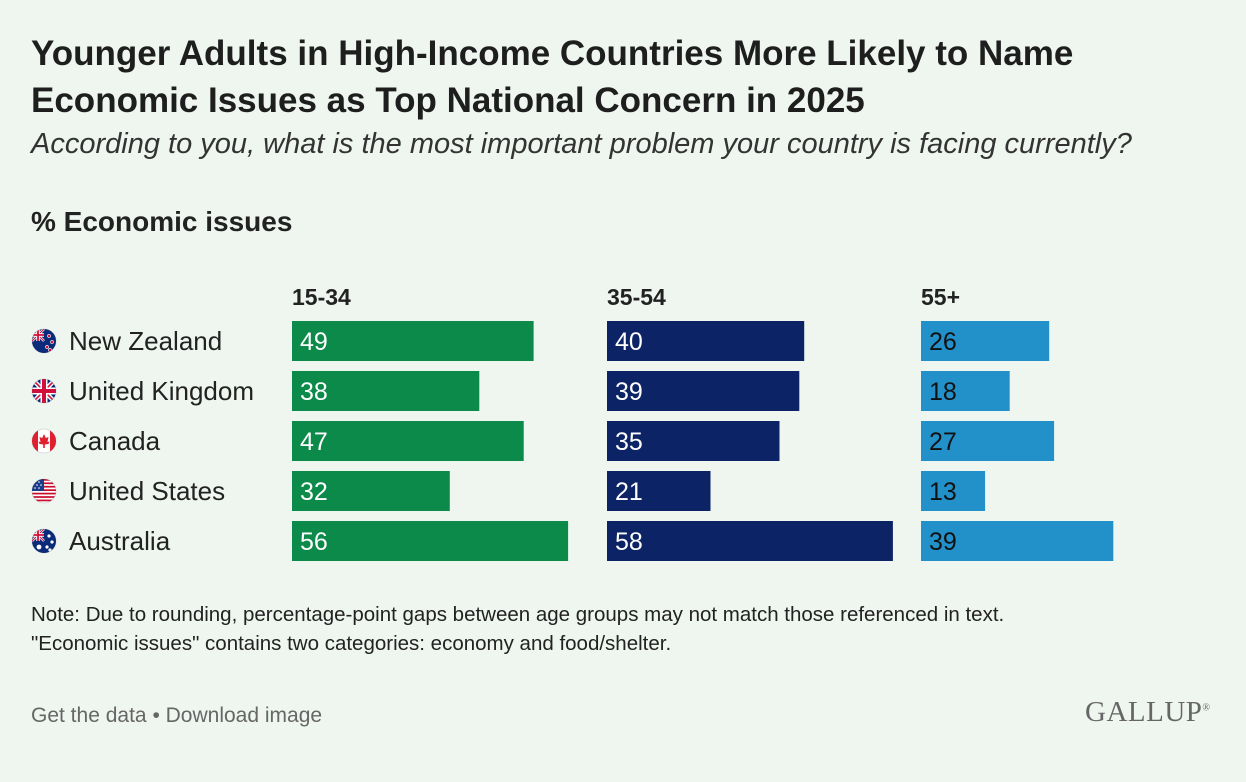 The height and width of the screenshot is (782, 1246). What do you see at coordinates (1144, 712) in the screenshot?
I see `brand-name: GALLUP` at bounding box center [1144, 712].